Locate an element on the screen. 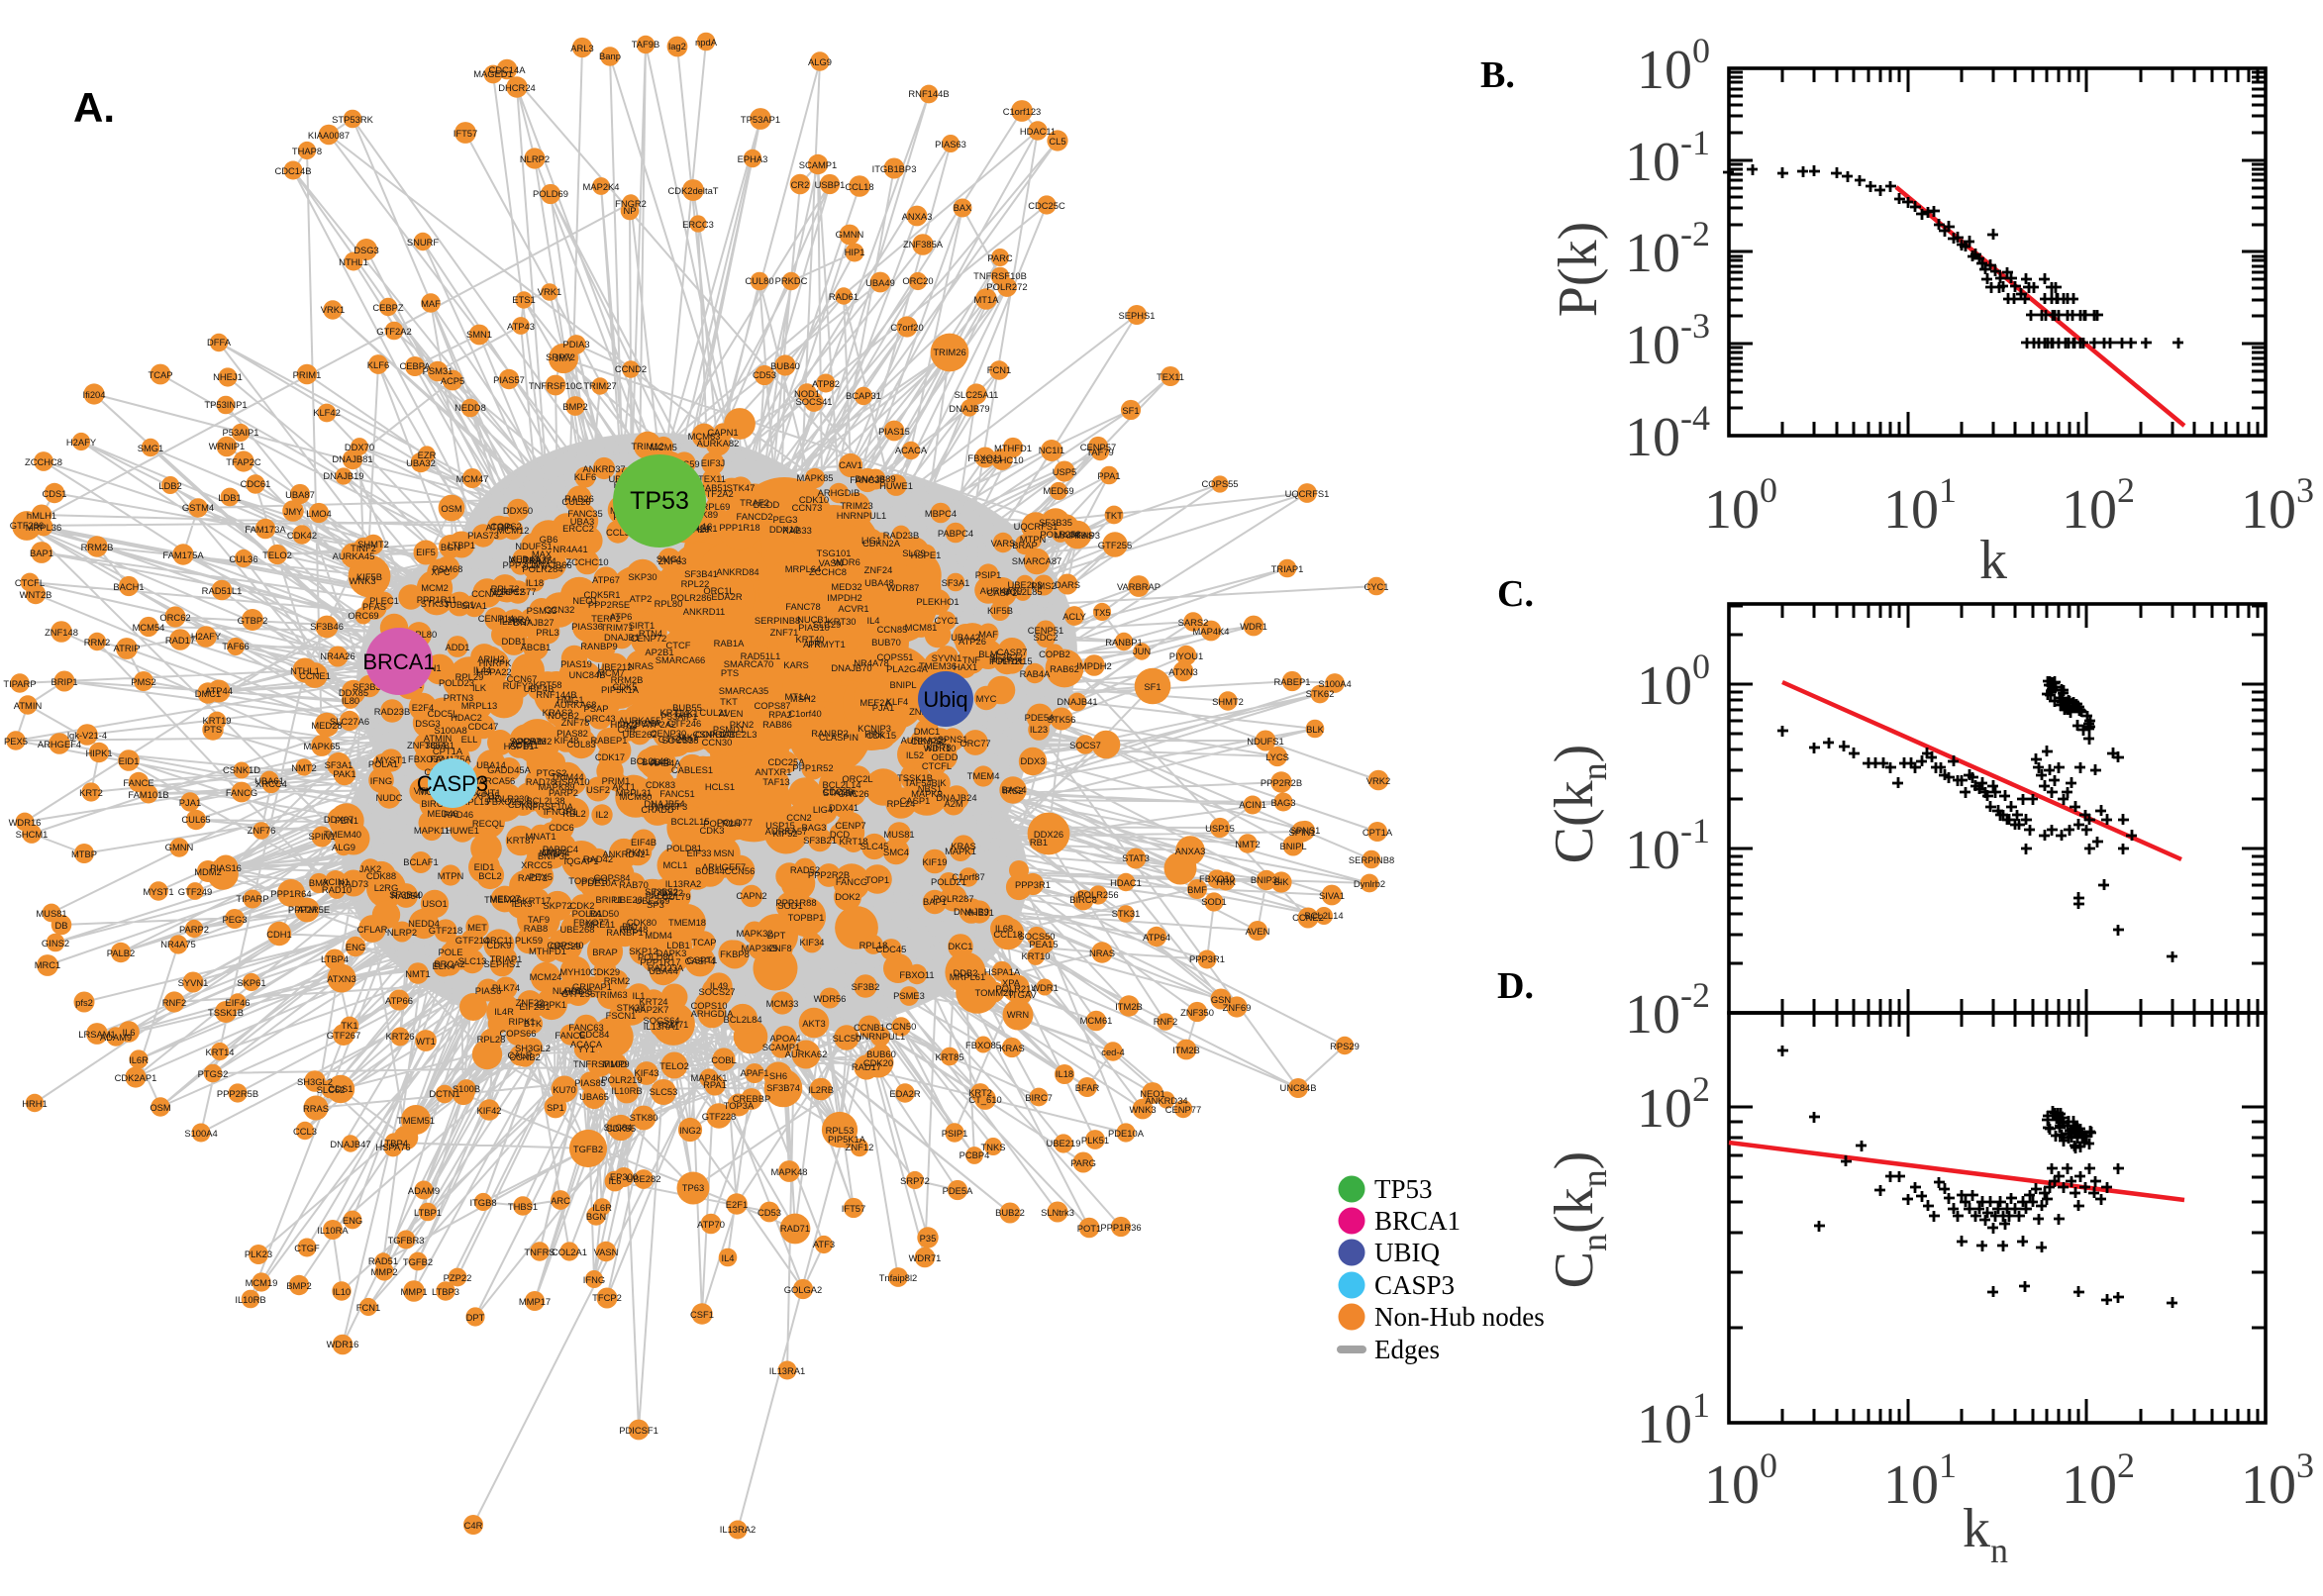 The height and width of the screenshot is (1596, 2323). svg-text: BGN is located at coordinates (596, 1217).